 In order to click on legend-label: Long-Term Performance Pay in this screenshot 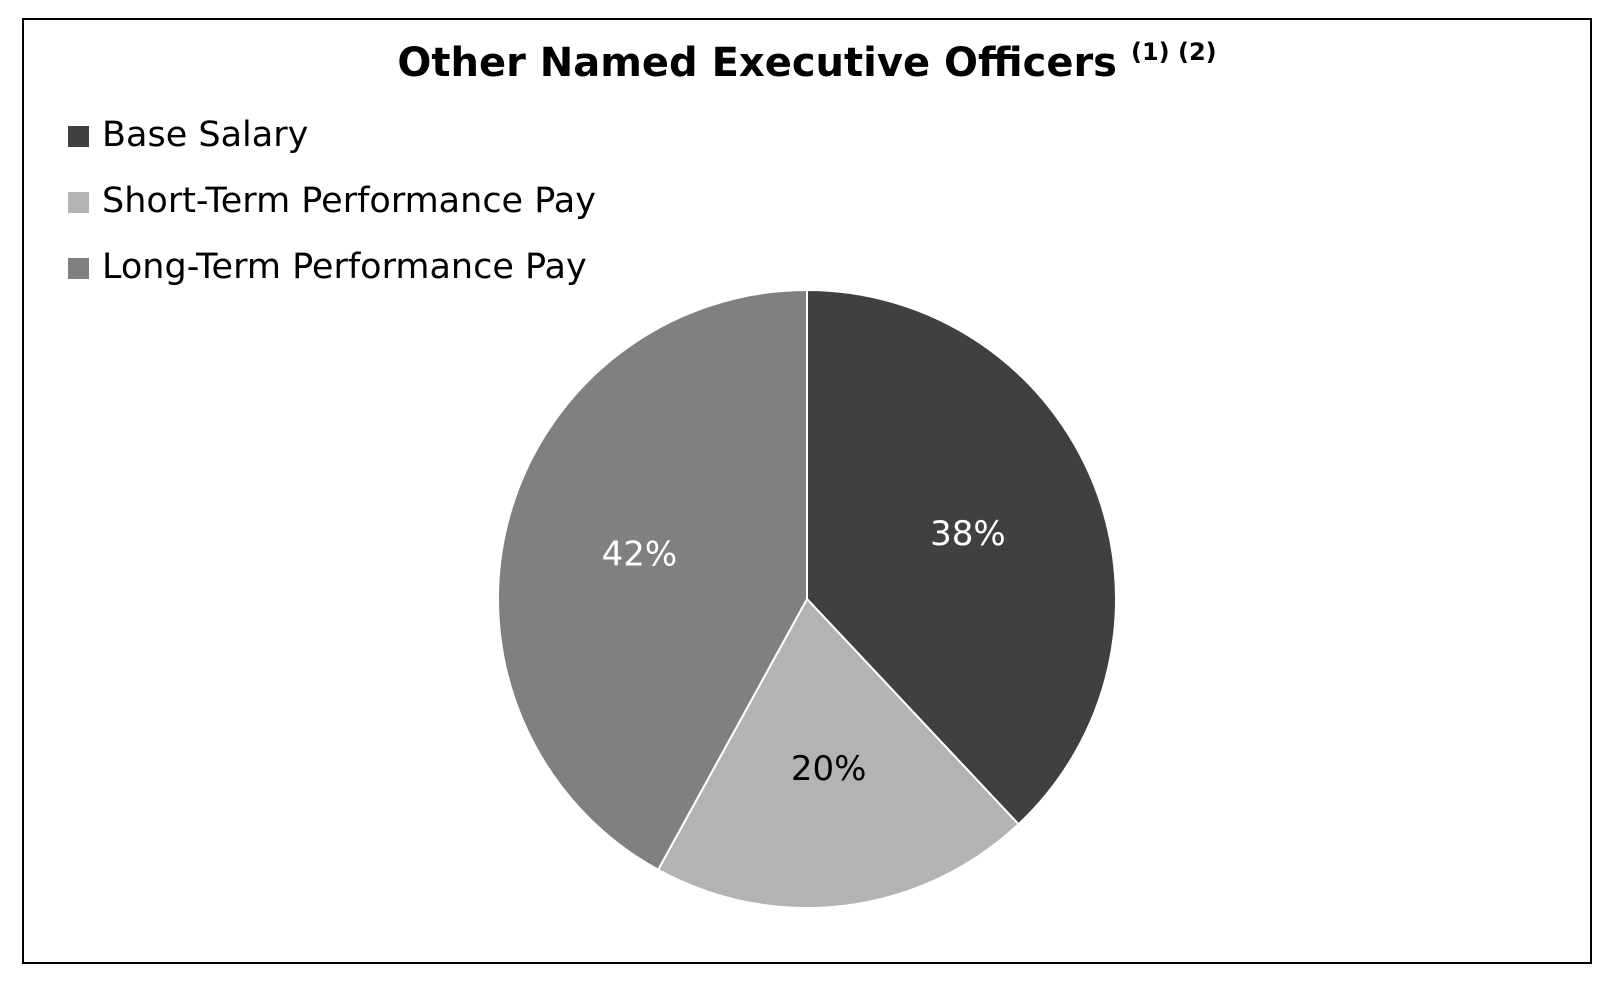, I will do `click(344, 267)`.